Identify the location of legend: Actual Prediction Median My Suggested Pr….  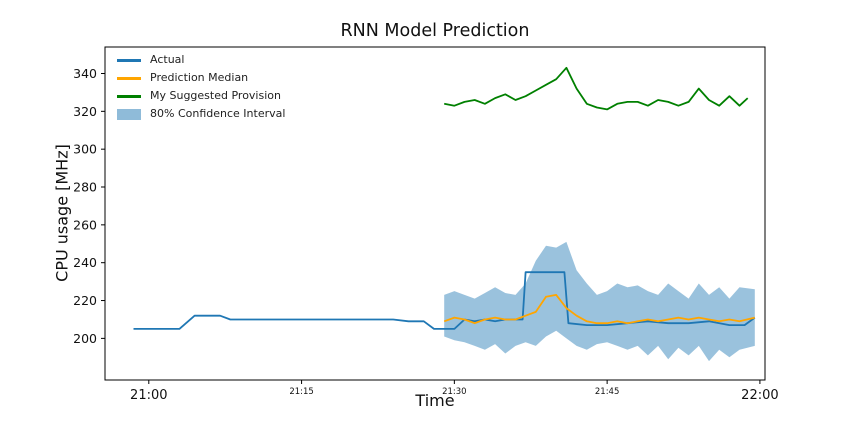
(201, 87).